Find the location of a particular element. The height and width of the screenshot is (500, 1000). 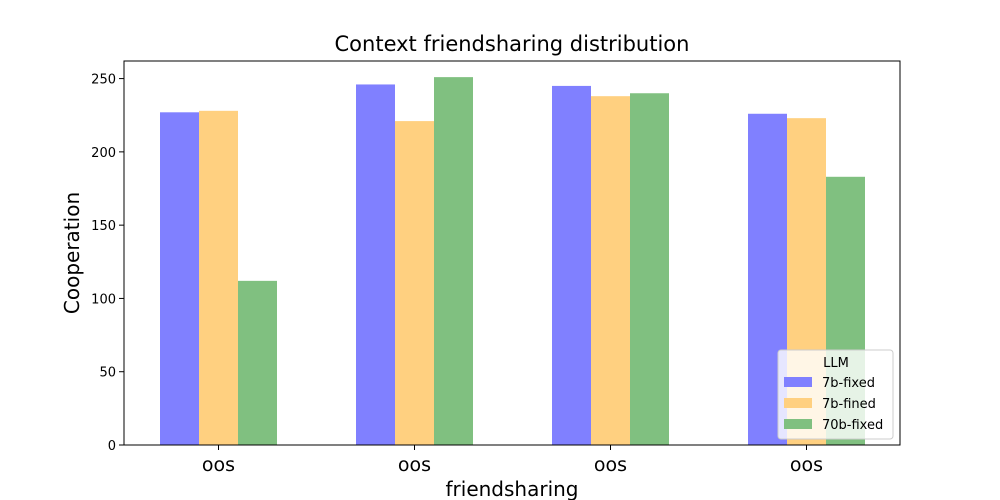

x-axis: oos oos oos oos is located at coordinates (512, 460).